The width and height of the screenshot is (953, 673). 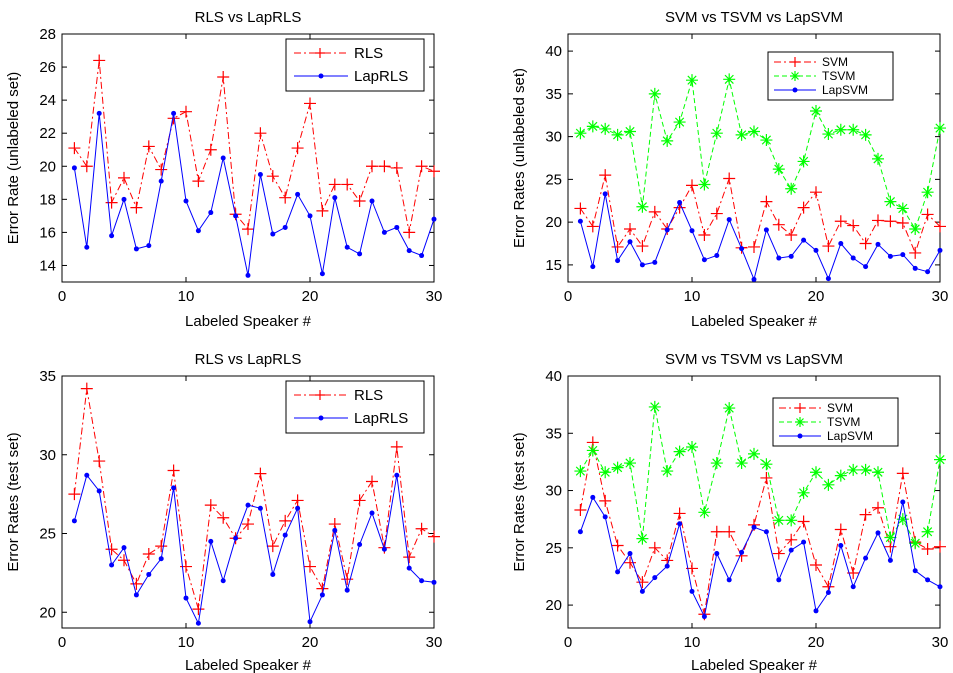 I want to click on legend: SVM TSVM LapSVM, so click(x=830, y=76).